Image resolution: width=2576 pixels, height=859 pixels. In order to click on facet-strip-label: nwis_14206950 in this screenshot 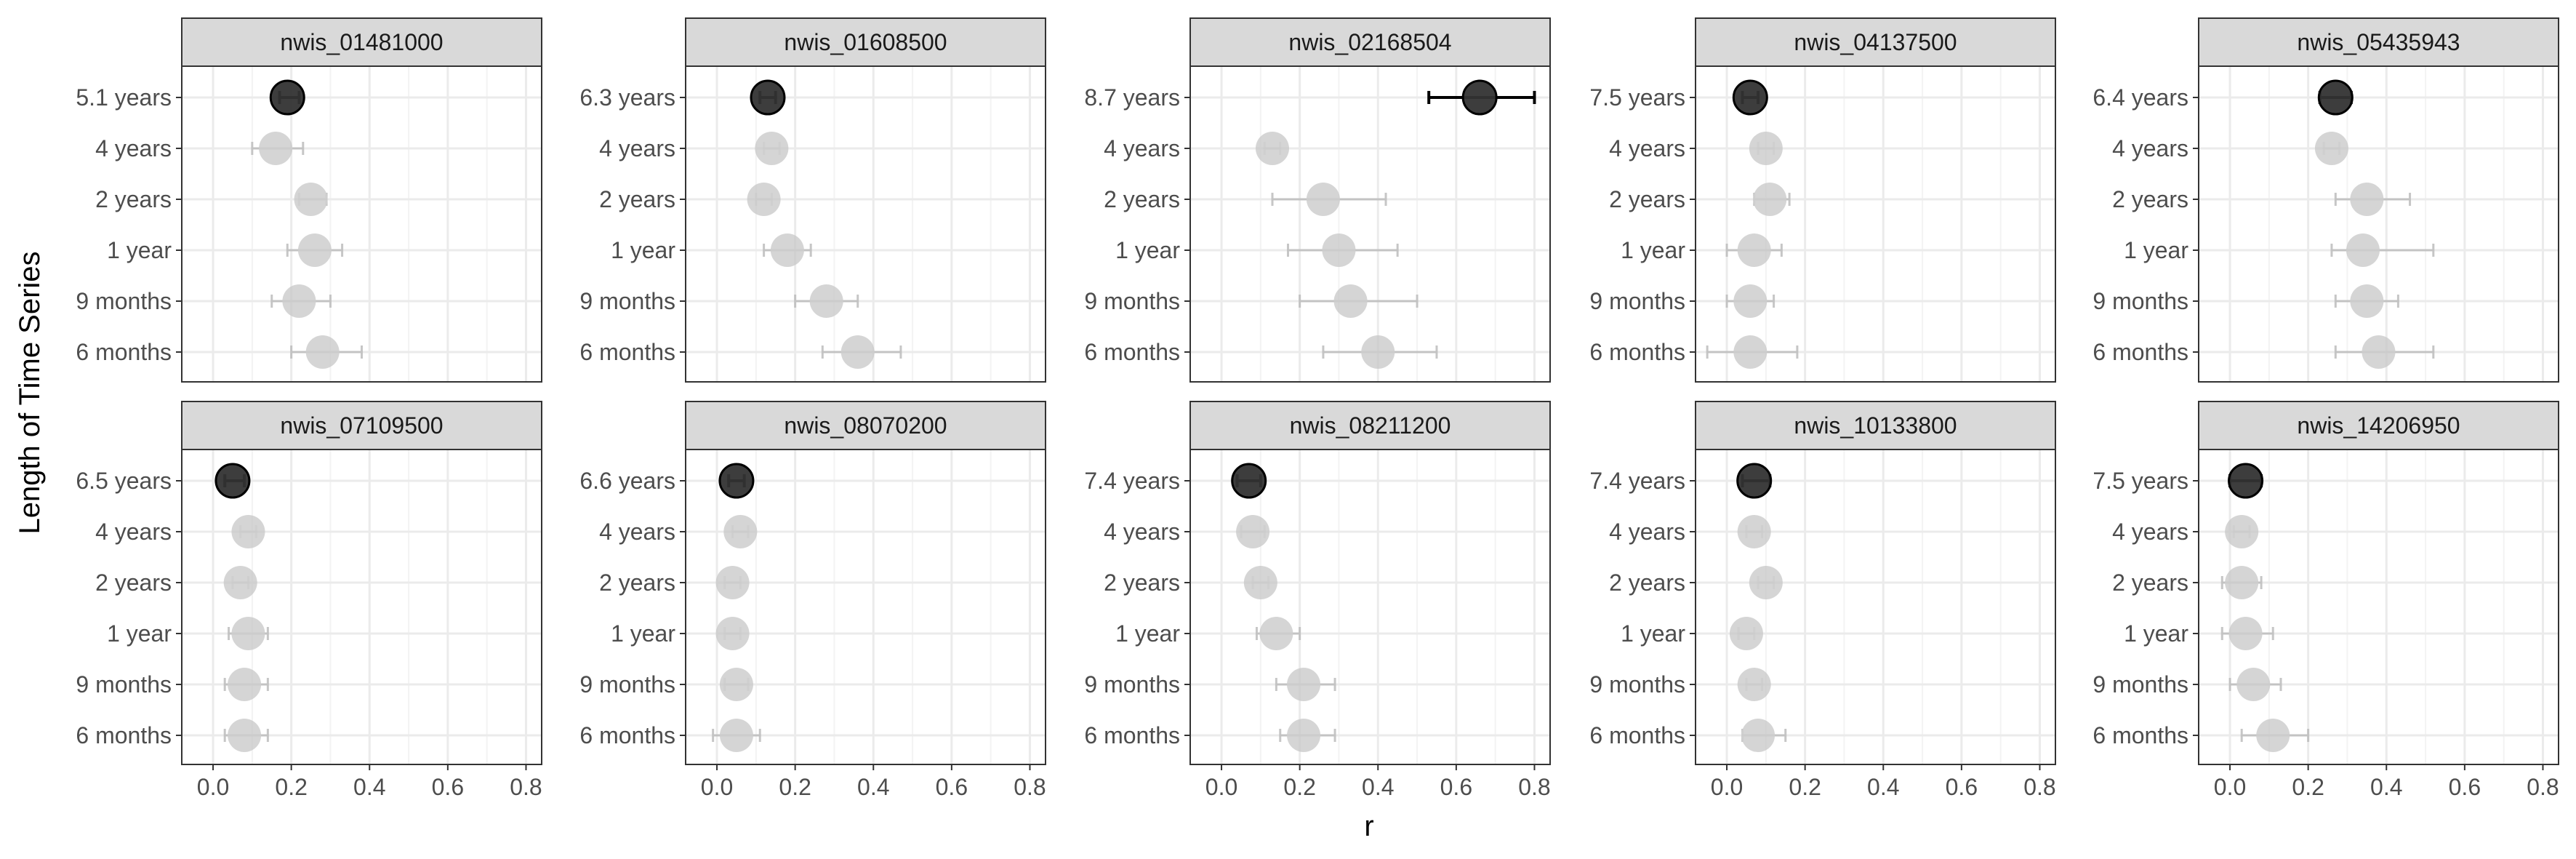, I will do `click(2378, 425)`.